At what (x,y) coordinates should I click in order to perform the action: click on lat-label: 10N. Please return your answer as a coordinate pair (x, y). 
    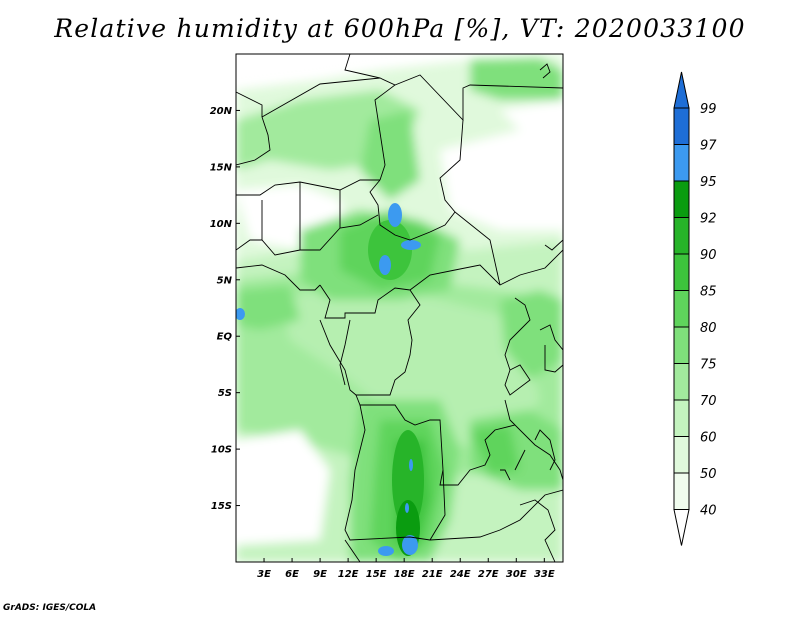
    Looking at the image, I should click on (221, 224).